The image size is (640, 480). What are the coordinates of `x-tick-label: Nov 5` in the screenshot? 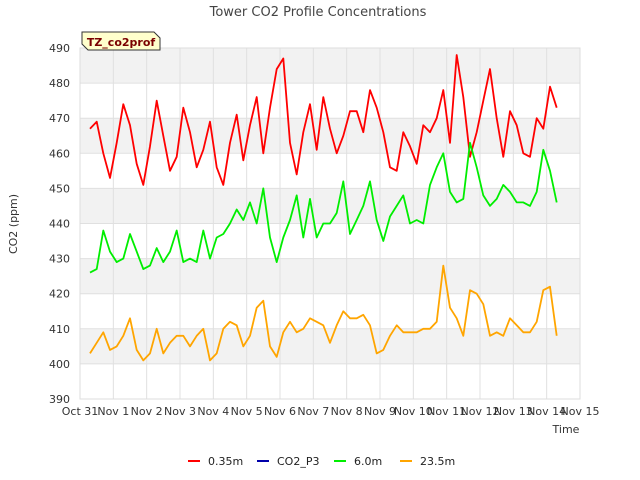 It's located at (247, 411).